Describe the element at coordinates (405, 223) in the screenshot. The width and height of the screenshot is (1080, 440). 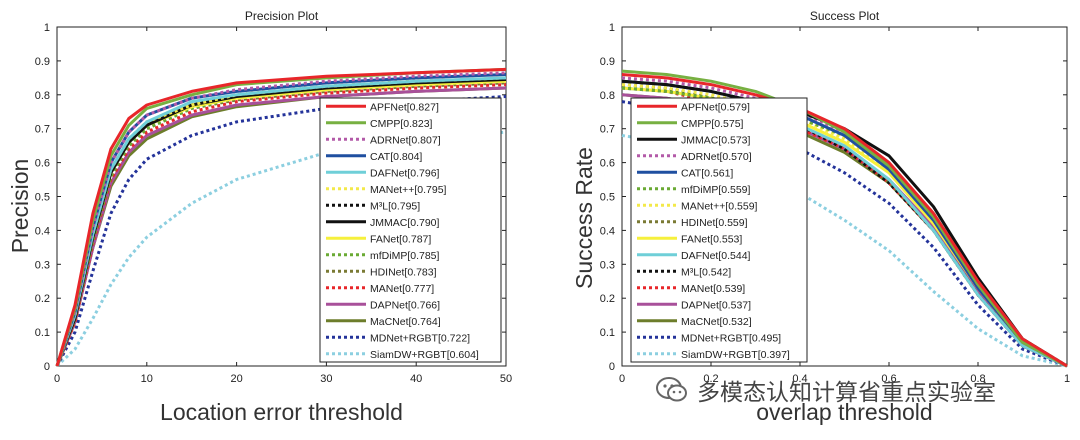
I see `legend-label: JMMAC[0.790]` at that location.